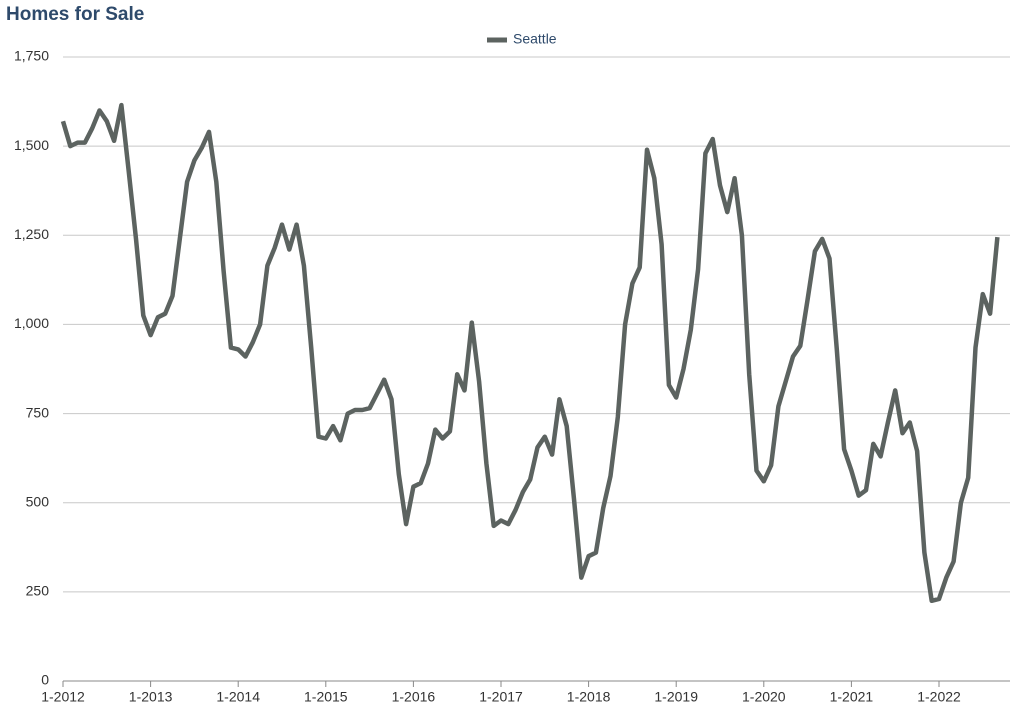  What do you see at coordinates (63, 697) in the screenshot?
I see `x-tick-label: 1-2012` at bounding box center [63, 697].